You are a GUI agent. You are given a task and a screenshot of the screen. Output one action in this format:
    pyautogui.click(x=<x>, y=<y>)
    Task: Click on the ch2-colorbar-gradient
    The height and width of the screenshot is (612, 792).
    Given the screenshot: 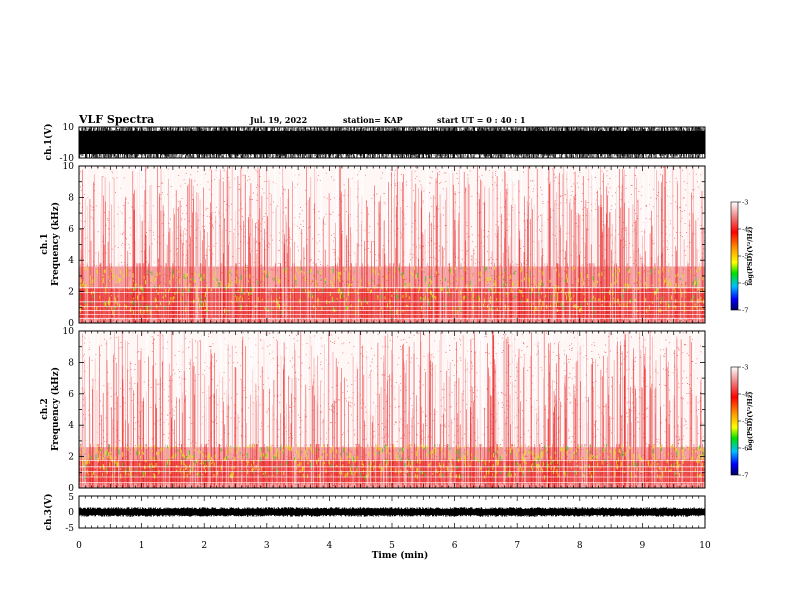 What is the action you would take?
    pyautogui.click(x=734, y=421)
    